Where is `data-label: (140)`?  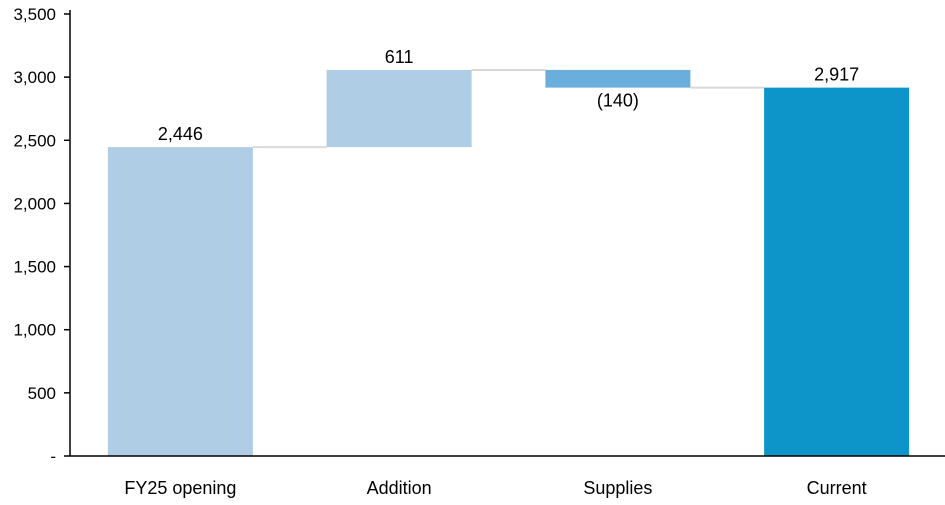
data-label: (140) is located at coordinates (618, 101).